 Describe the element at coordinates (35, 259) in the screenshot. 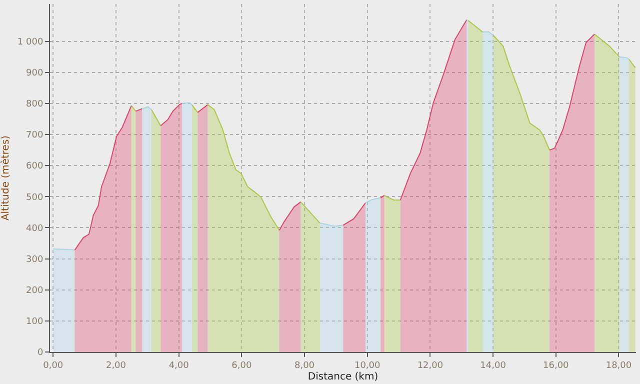

I see `y-tick-label: 300` at that location.